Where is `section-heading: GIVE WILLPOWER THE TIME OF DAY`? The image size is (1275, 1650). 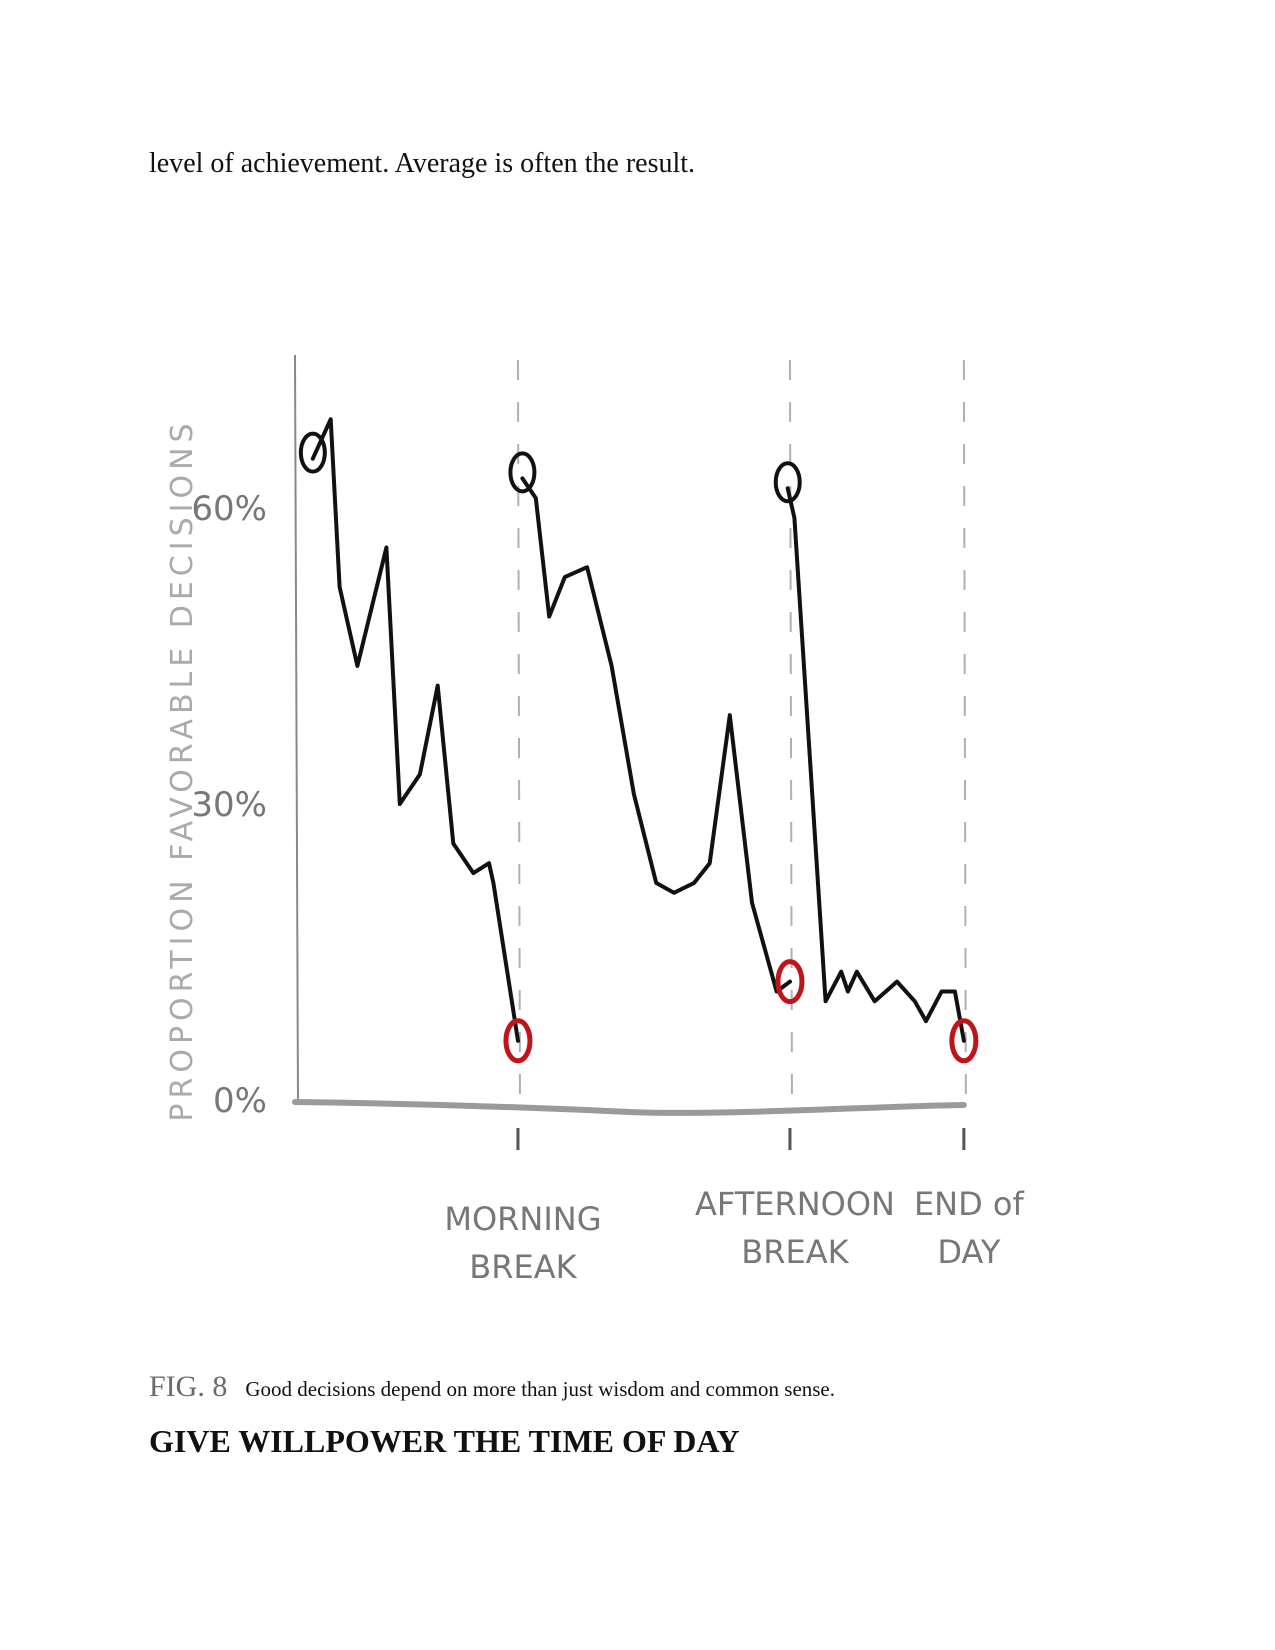
section-heading: GIVE WILLPOWER THE TIME OF DAY is located at coordinates (444, 1441).